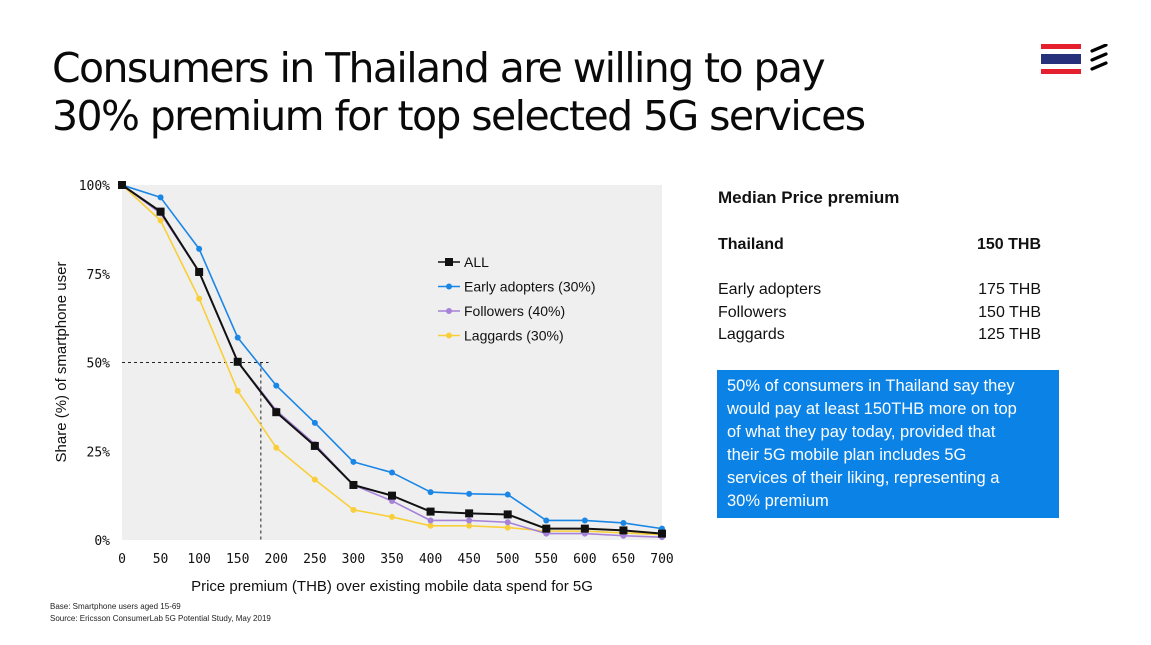  Describe the element at coordinates (430, 559) in the screenshot. I see `x-tick-label: 400` at that location.